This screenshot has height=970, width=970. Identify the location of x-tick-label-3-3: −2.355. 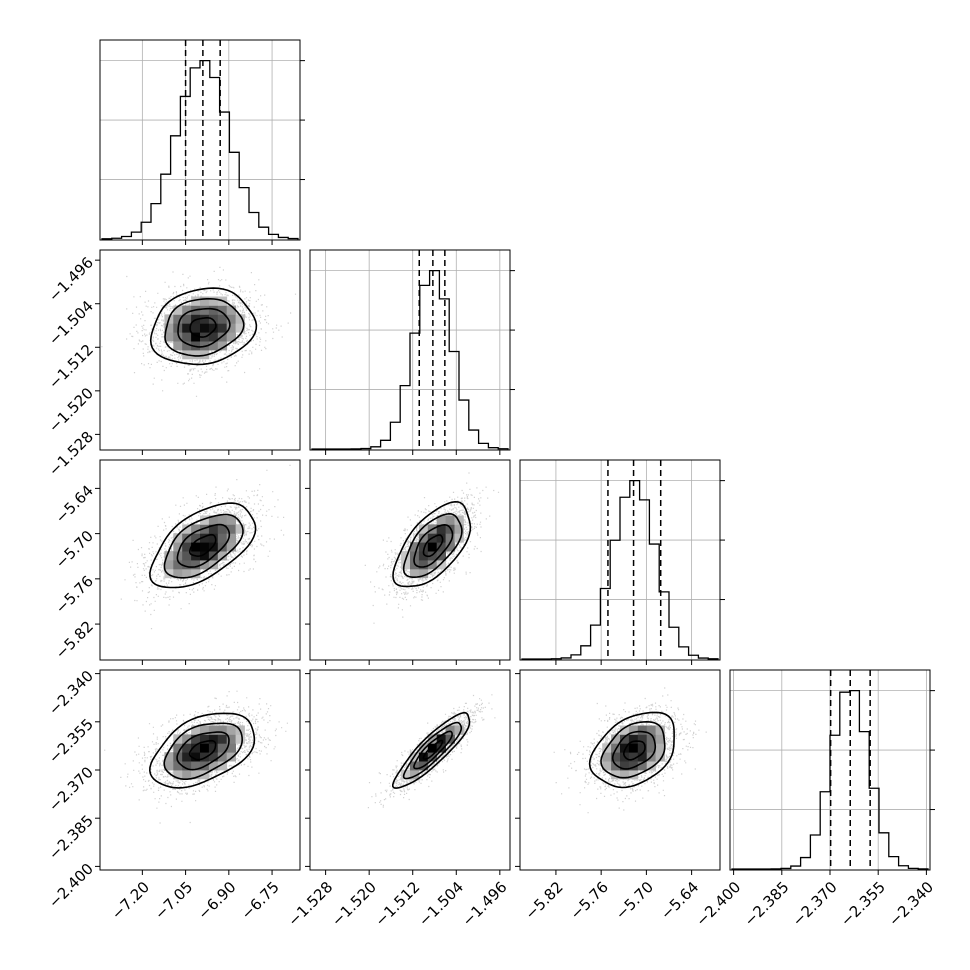
(863, 904).